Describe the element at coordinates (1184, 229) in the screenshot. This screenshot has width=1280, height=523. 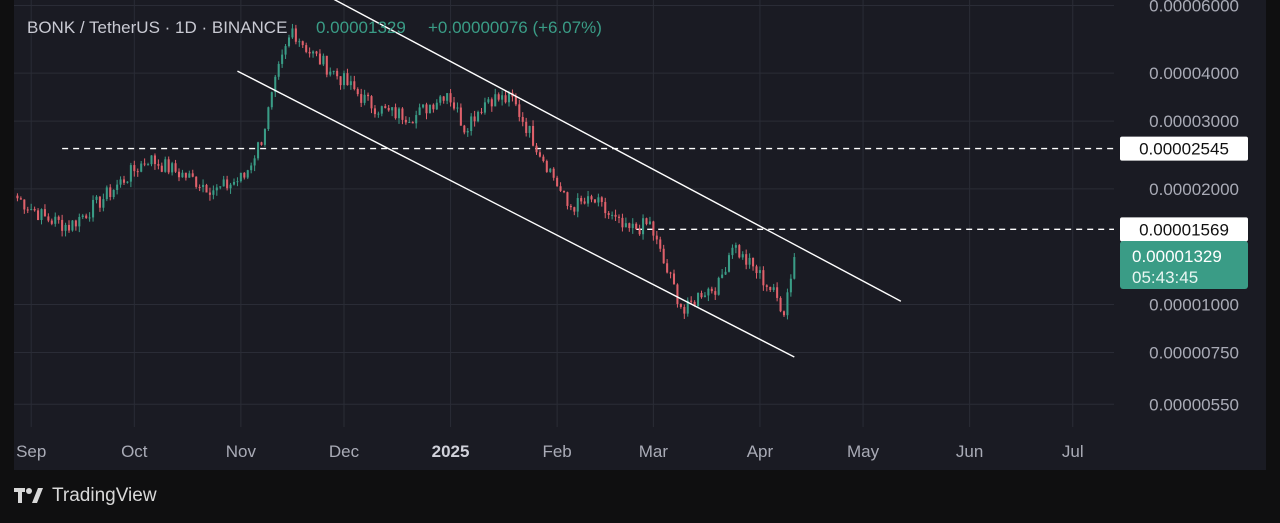
I see `level-tag` at that location.